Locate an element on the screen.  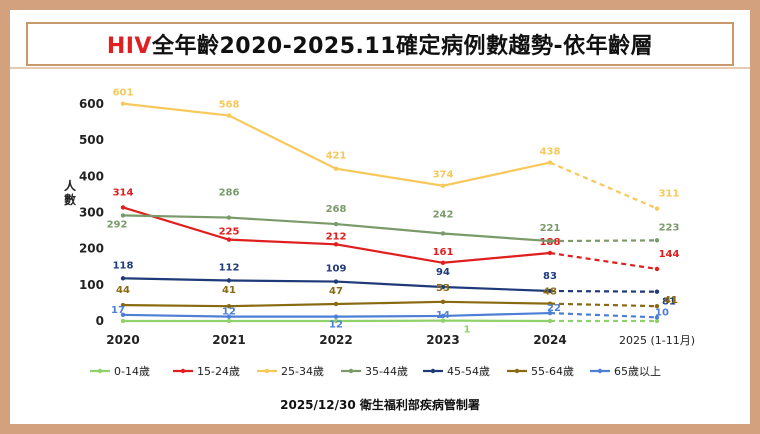
legend-label: 55-64歲 is located at coordinates (552, 371).